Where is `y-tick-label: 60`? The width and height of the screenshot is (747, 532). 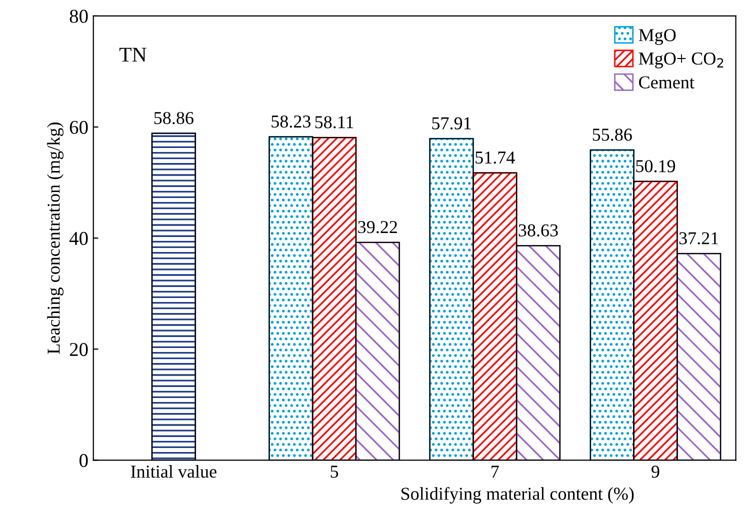 y-tick-label: 60 is located at coordinates (79, 127).